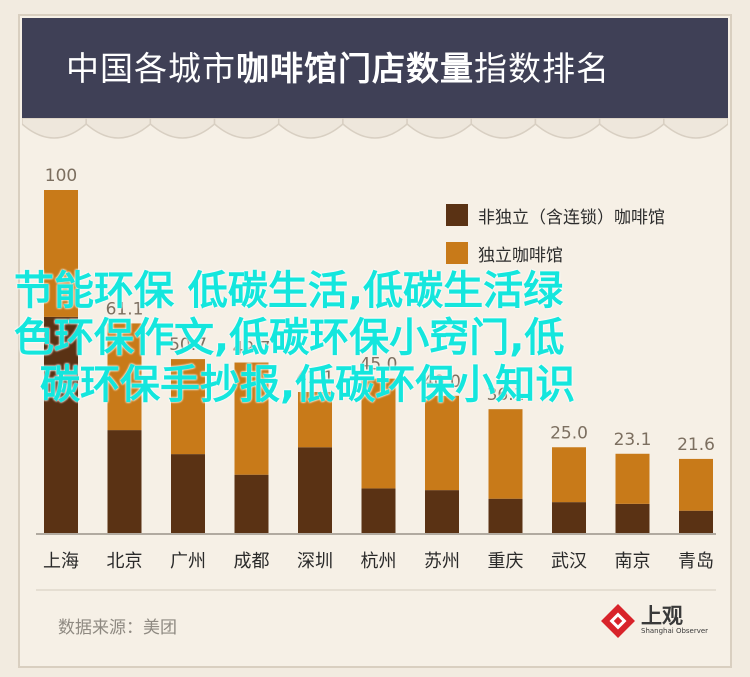 The image size is (750, 677). Describe the element at coordinates (117, 628) in the screenshot. I see `source-note: 数据来源：美团` at that location.